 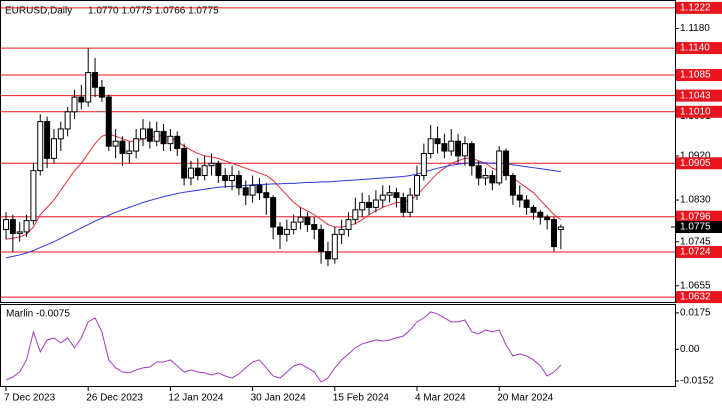 What do you see at coordinates (440, 398) in the screenshot?
I see `x-tick-label: 4 Mar 2024` at bounding box center [440, 398].